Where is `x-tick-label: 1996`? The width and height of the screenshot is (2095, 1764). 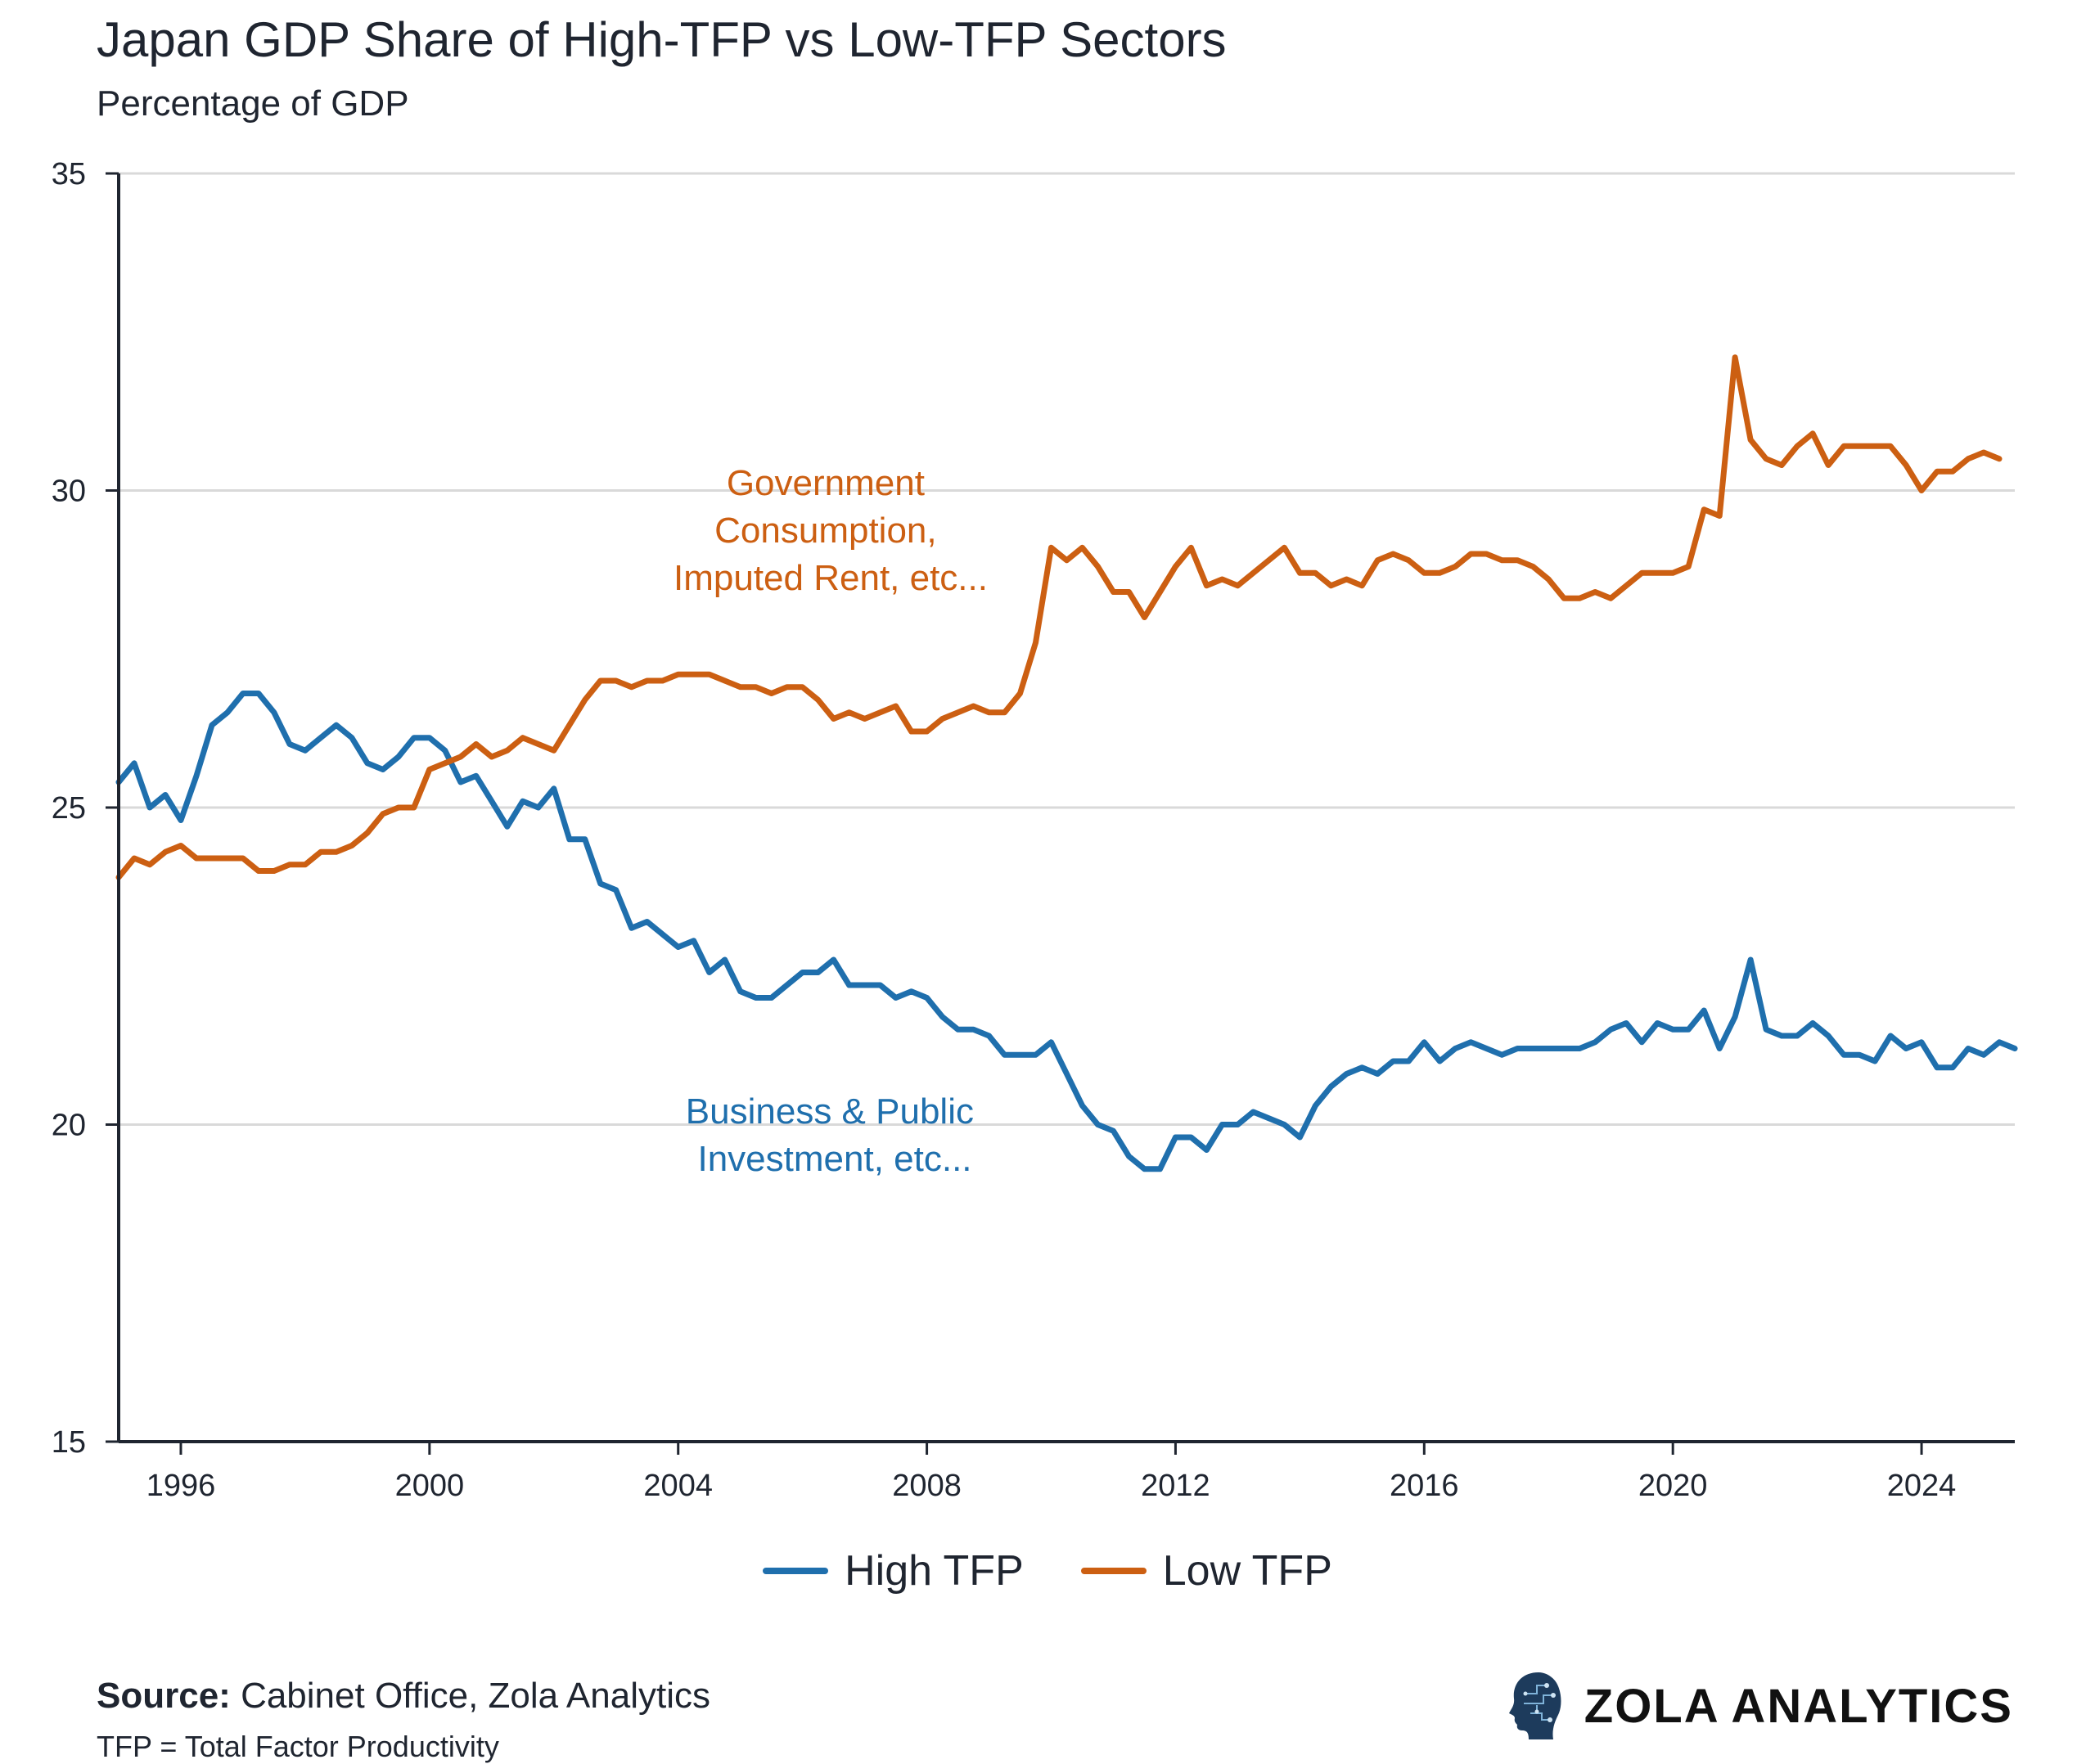 x-tick-label: 1996 is located at coordinates (181, 1486).